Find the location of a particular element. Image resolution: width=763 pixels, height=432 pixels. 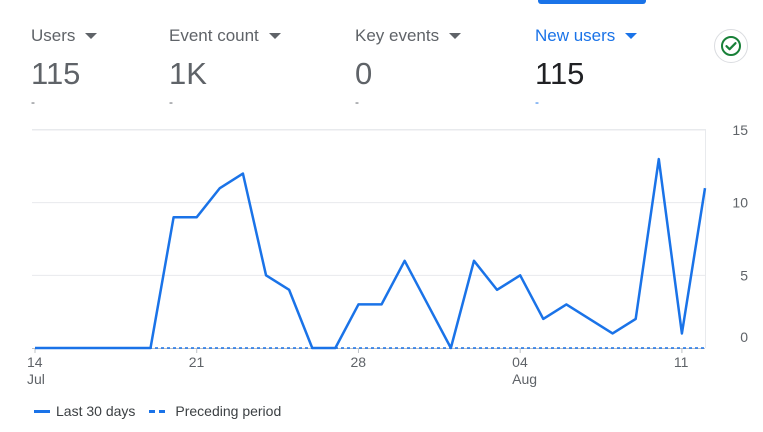

legend-label-current: Last 30 days is located at coordinates (96, 411).